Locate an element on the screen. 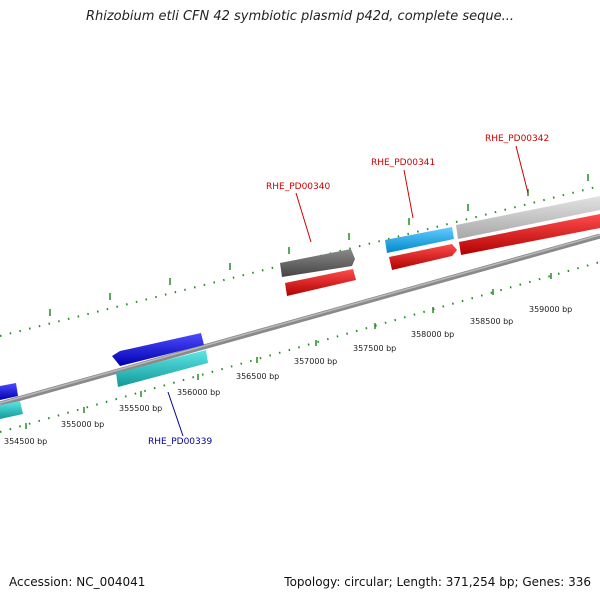 This screenshot has width=600, height=600. gene-label-339: RHE_PD00339 is located at coordinates (180, 442).